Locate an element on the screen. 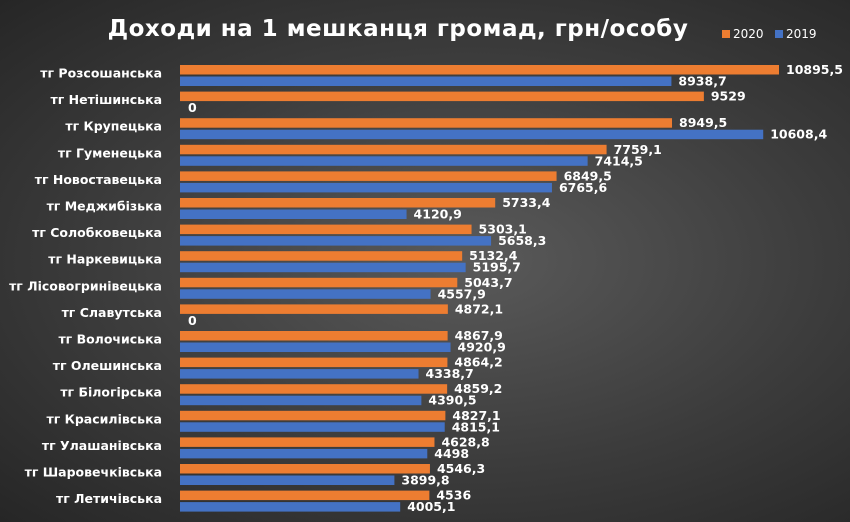 The height and width of the screenshot is (522, 850). category-label: тг Гуменецька is located at coordinates (110, 152).